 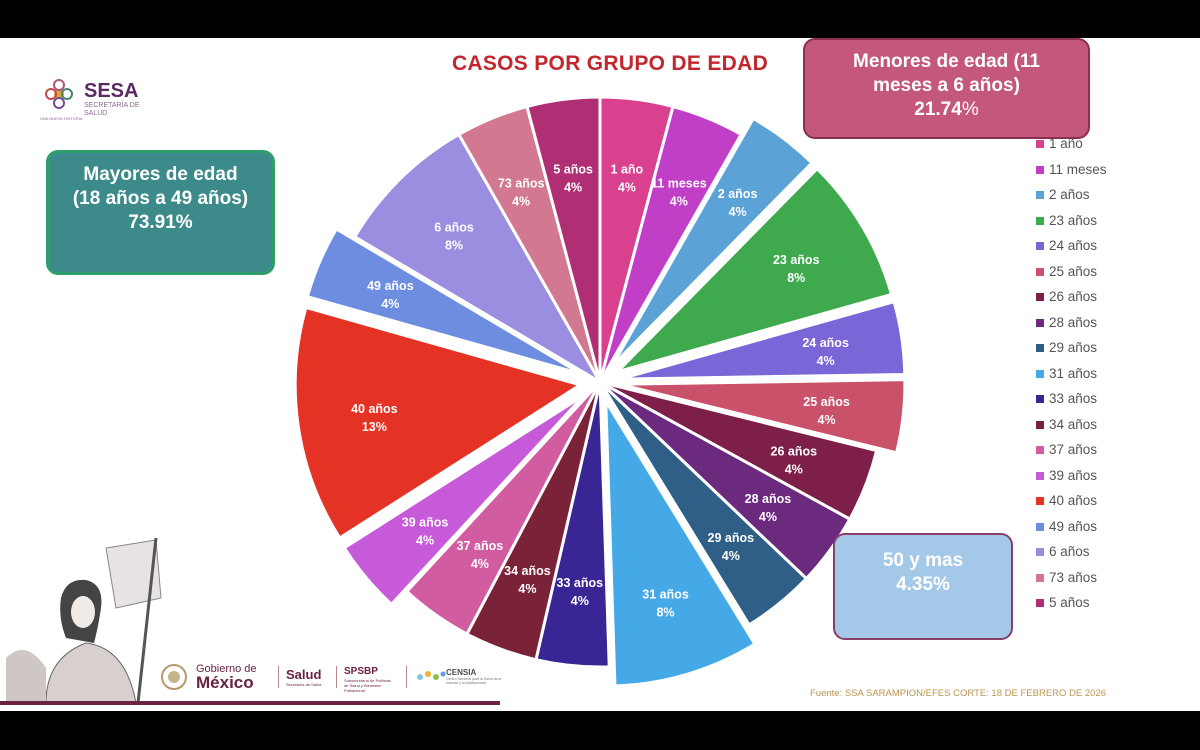 What do you see at coordinates (627, 170) in the screenshot?
I see `slice-category-label: 1 año` at bounding box center [627, 170].